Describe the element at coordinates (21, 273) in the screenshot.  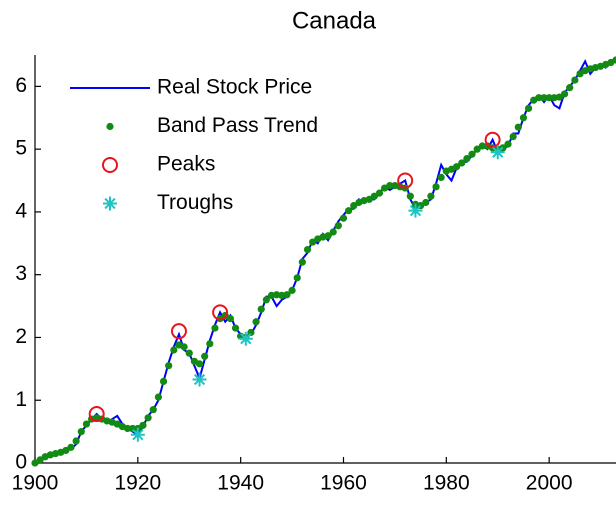
I see `y-tick-label: 3` at that location.